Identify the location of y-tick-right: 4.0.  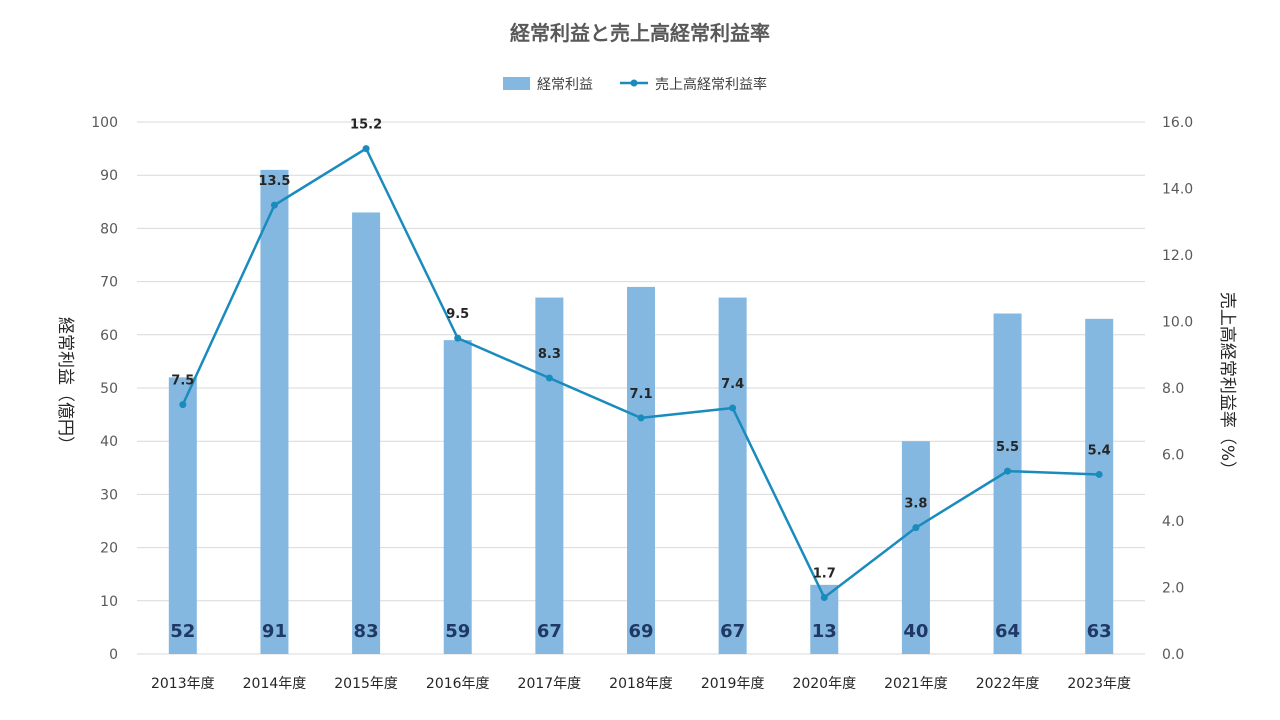
(1173, 522).